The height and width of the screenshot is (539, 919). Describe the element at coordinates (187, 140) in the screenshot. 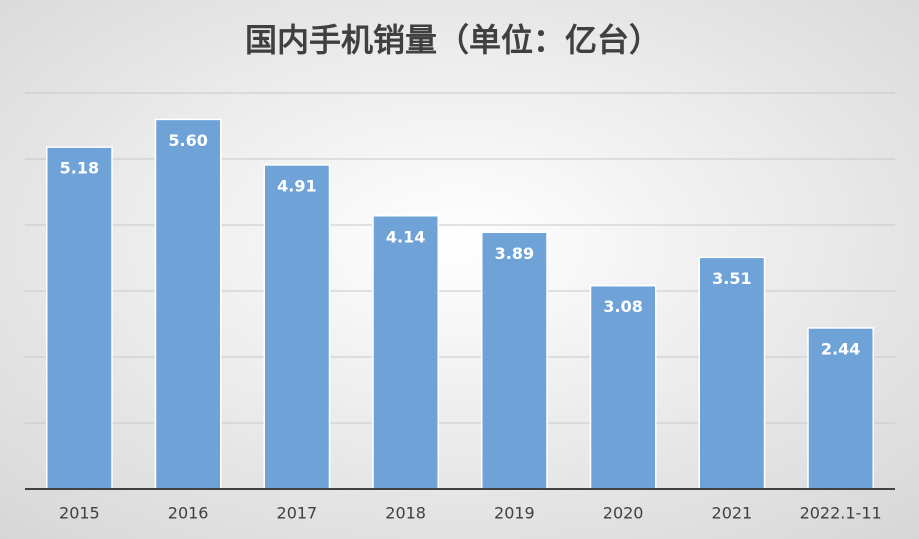

I see `value-label: 5.60` at that location.